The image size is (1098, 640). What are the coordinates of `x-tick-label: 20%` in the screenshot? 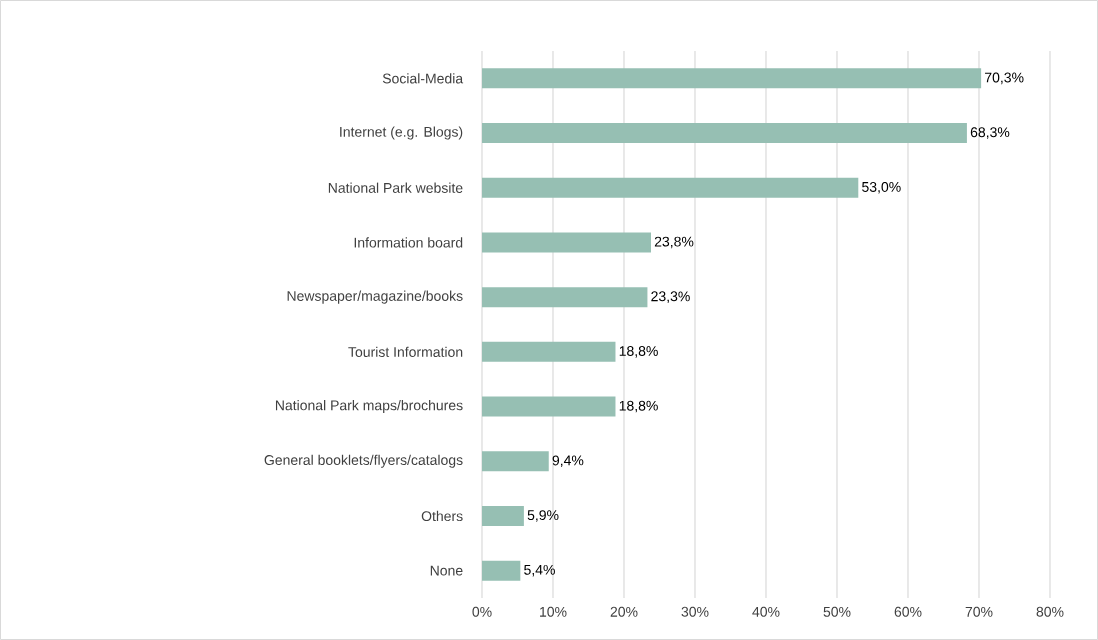 It's located at (624, 611).